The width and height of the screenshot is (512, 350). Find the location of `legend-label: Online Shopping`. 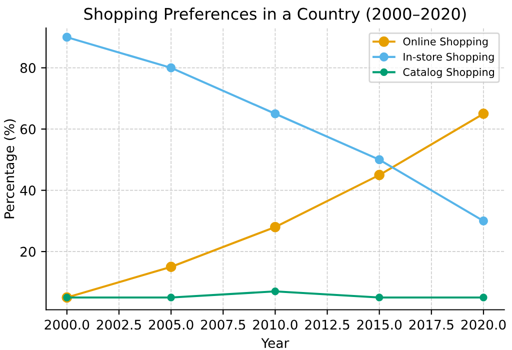

legend-label: Online Shopping is located at coordinates (445, 42).